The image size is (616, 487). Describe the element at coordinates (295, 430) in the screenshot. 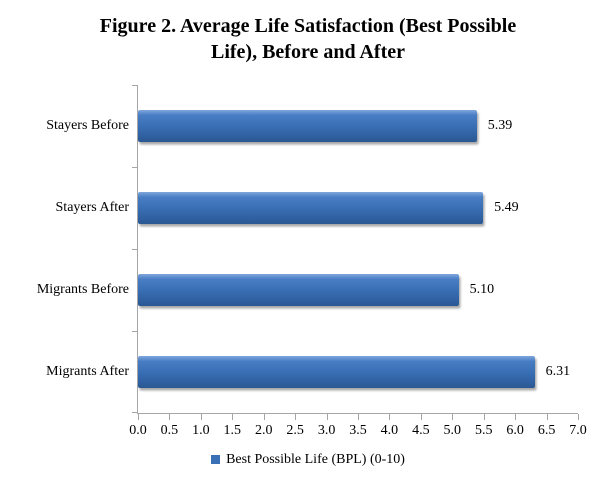

I see `x-axis-tick-label: 2.5` at that location.